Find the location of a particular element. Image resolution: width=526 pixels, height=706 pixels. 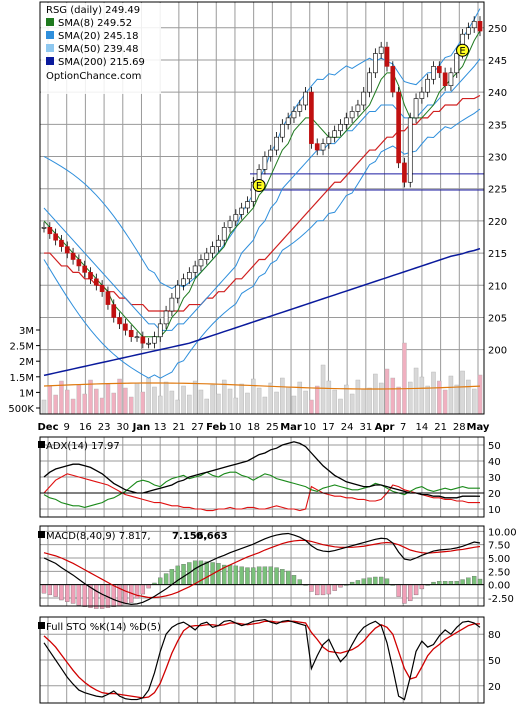

adx-frame is located at coordinates (262, 477).